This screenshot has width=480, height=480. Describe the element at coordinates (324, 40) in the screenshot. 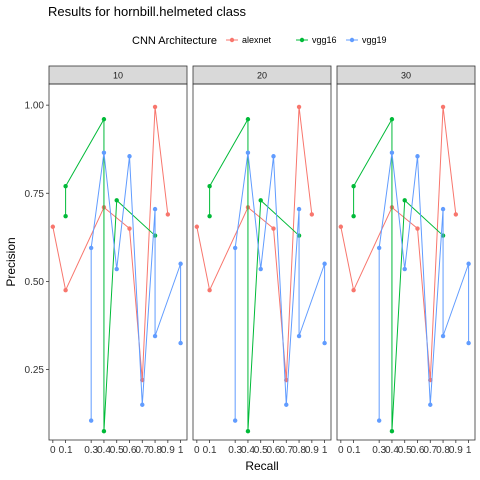

I see `legend-label: vgg16` at that location.